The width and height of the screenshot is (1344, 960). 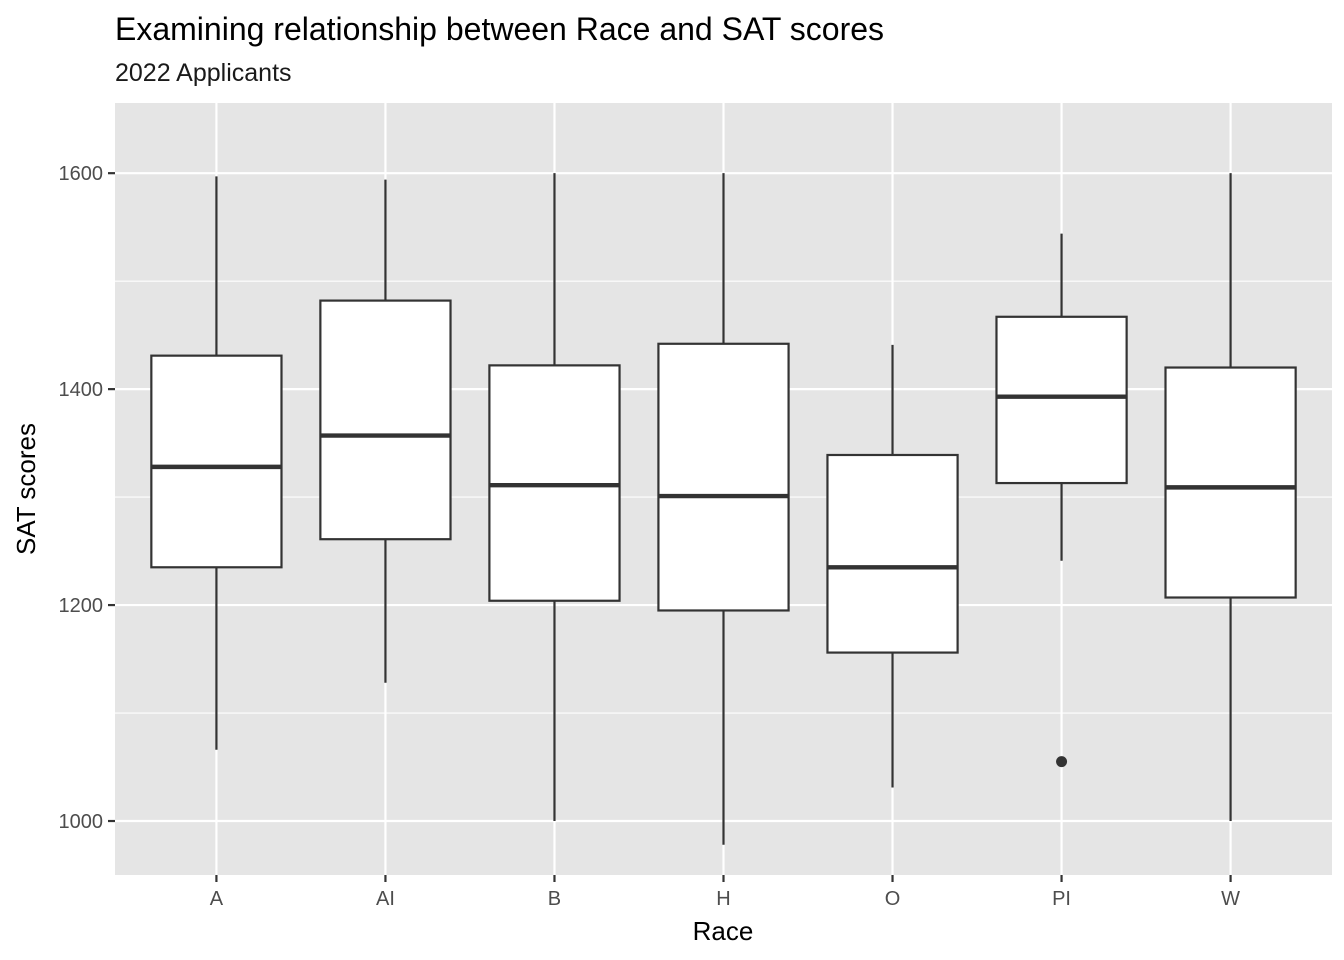 What do you see at coordinates (1061, 899) in the screenshot?
I see `x-tick-label: PI` at bounding box center [1061, 899].